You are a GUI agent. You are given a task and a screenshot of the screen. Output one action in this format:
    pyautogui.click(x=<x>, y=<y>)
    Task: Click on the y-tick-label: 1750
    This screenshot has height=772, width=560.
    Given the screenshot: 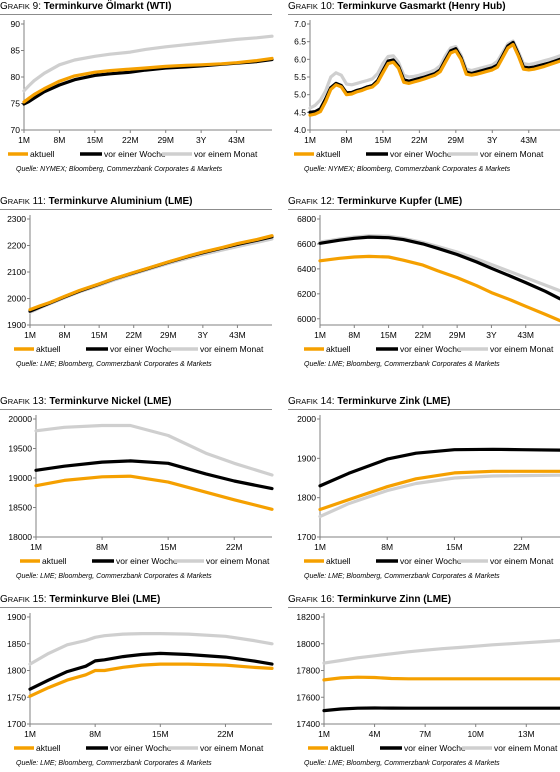 What is the action you would take?
    pyautogui.click(x=16, y=697)
    